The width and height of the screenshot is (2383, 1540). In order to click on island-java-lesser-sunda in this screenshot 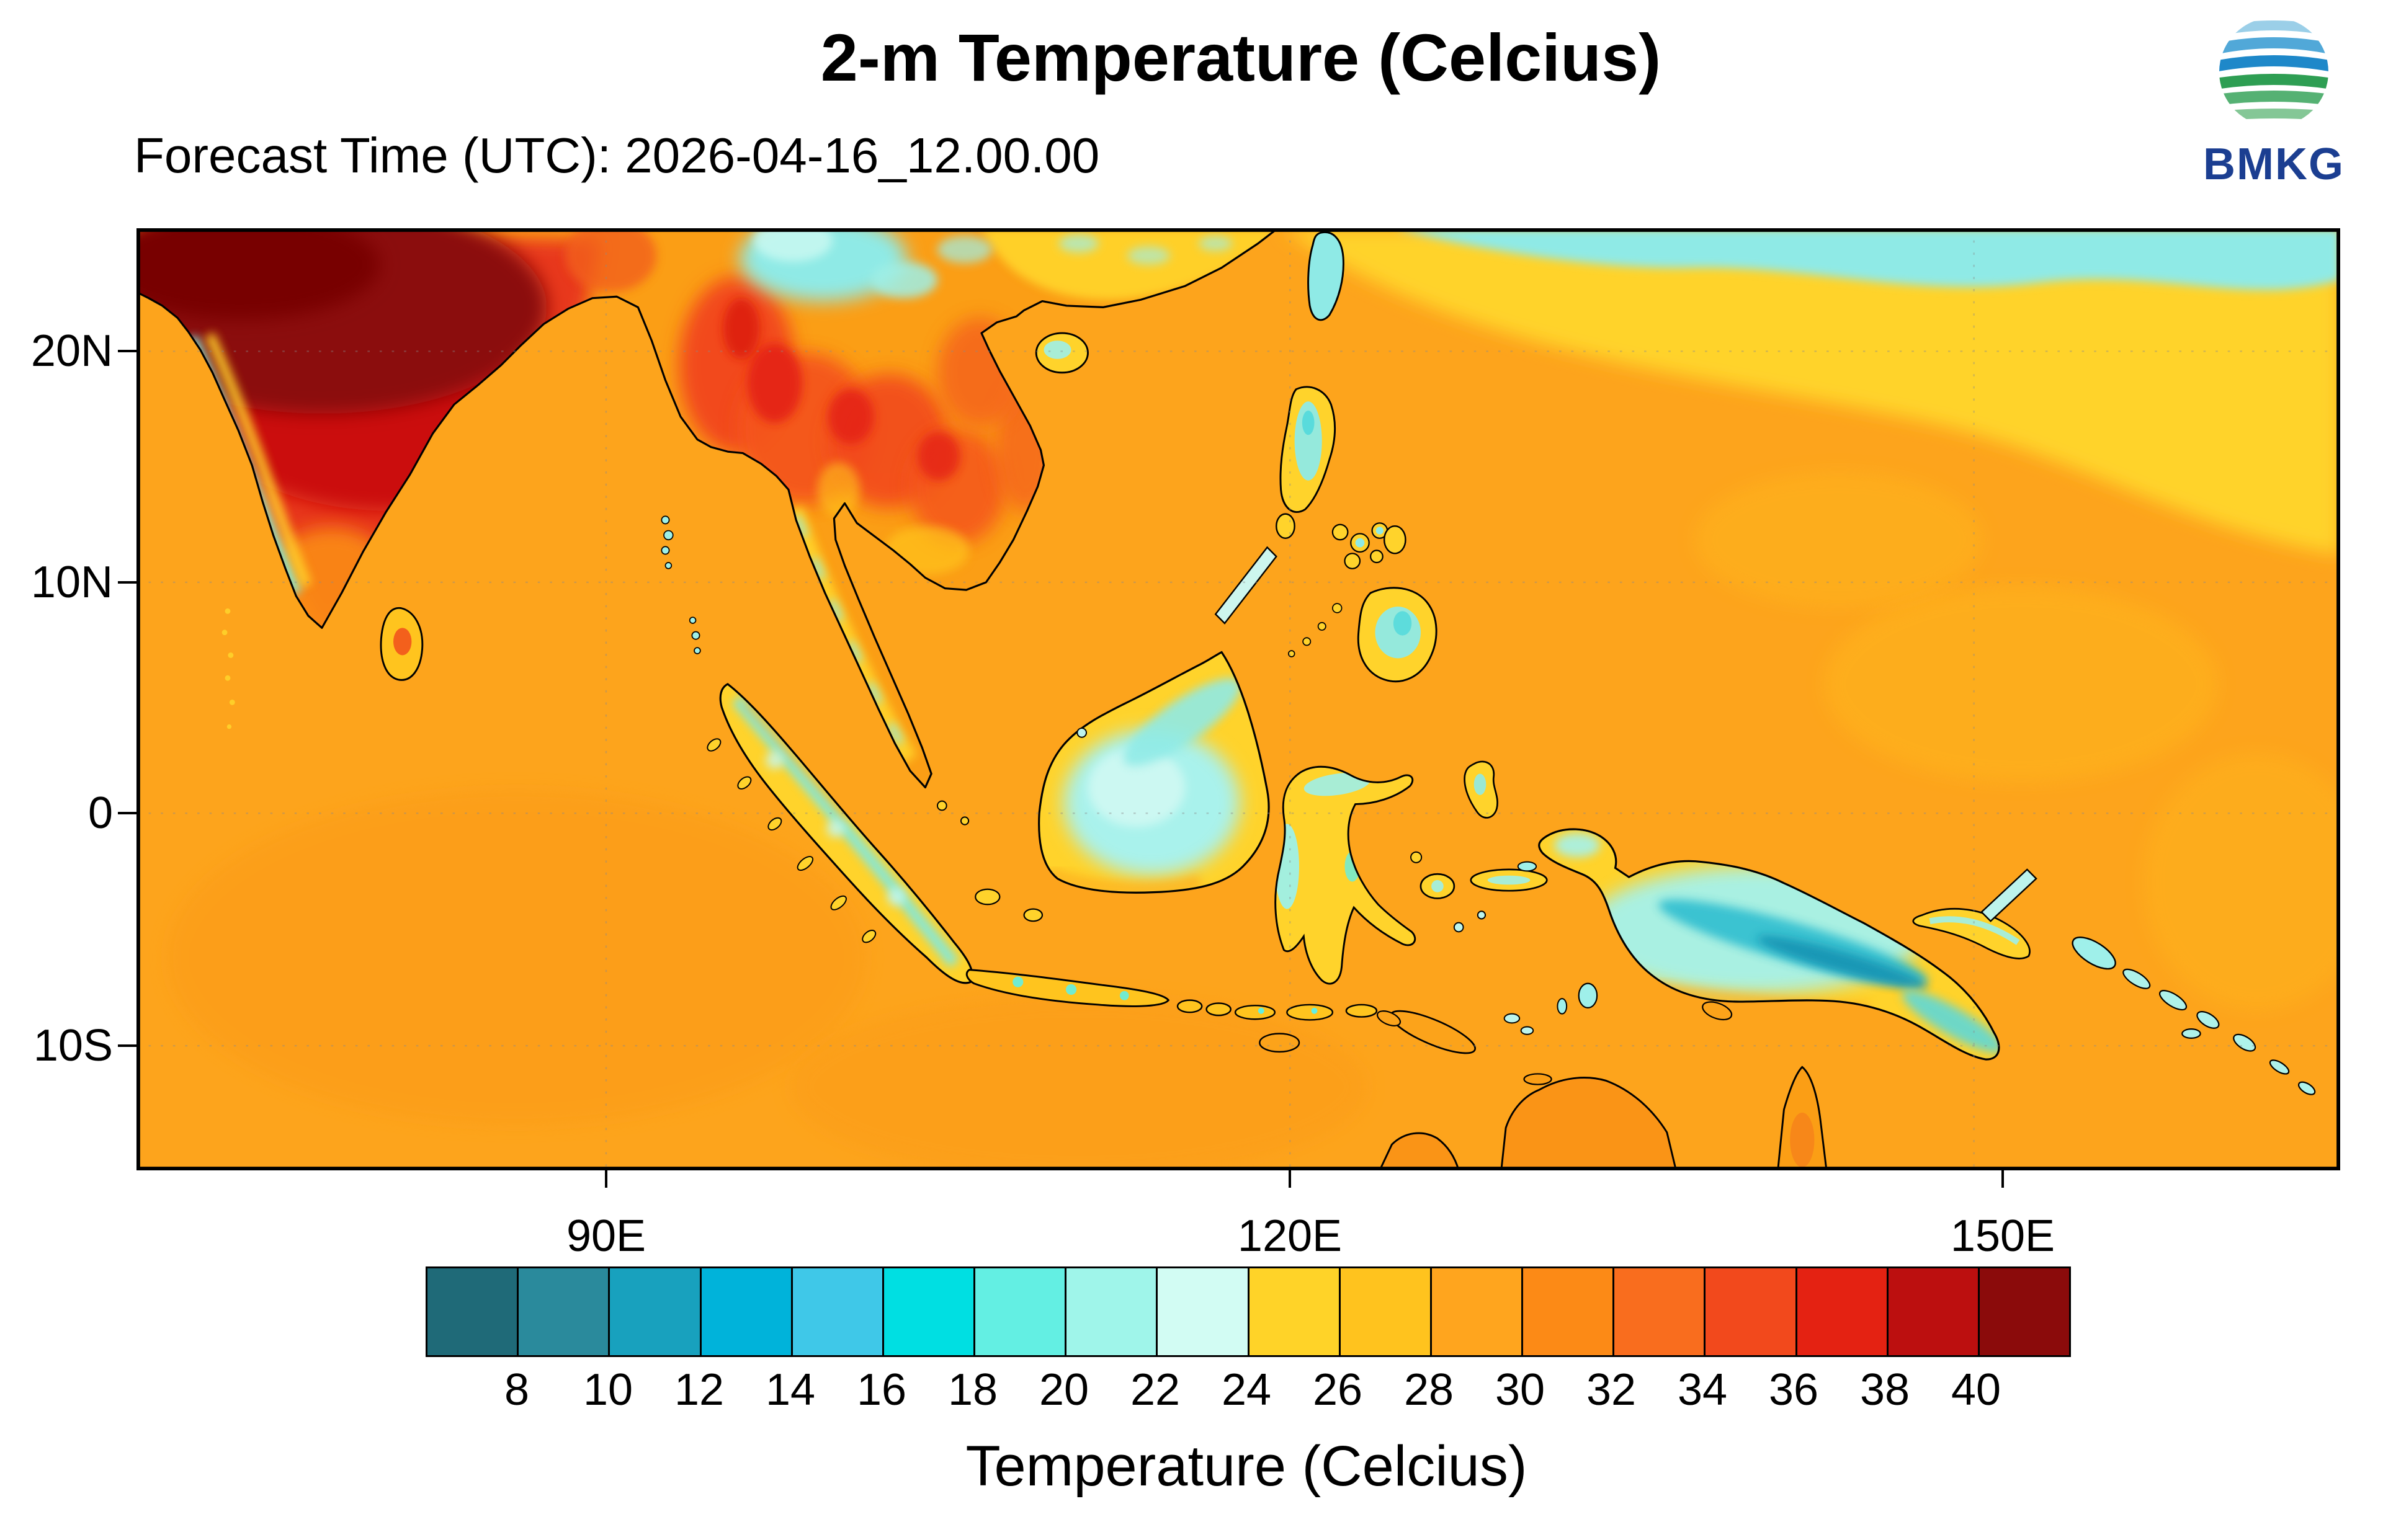, I will do `click(1220, 1012)`.